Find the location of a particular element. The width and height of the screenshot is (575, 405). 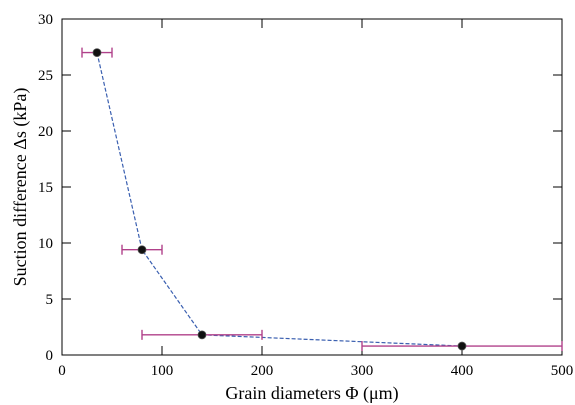

x-tick-label: 400 is located at coordinates (462, 371).